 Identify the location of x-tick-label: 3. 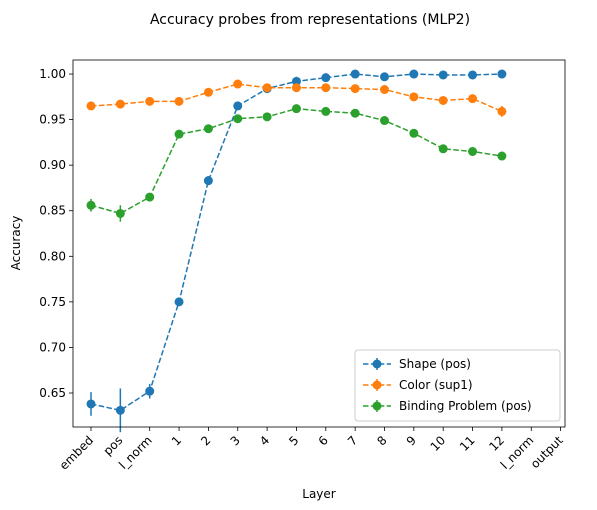
(235, 440).